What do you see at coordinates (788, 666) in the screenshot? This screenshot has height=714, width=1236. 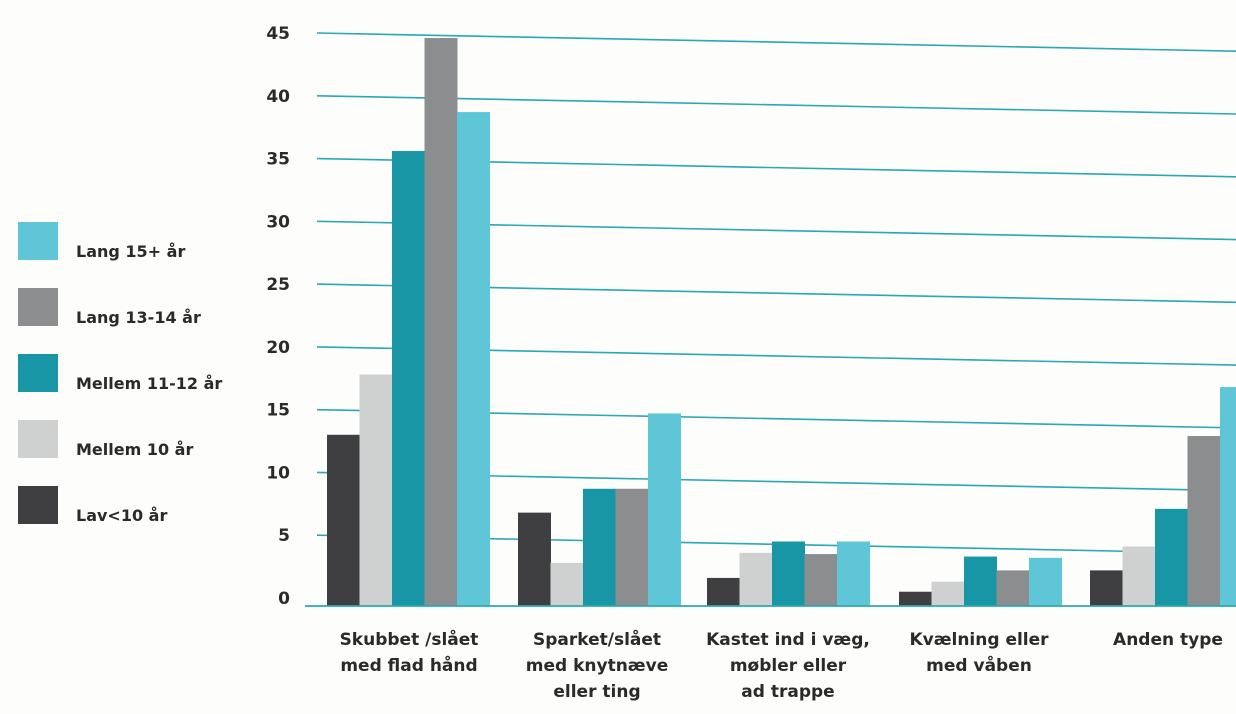 I see `x-category-label-2-line-1: møbler eller` at bounding box center [788, 666].